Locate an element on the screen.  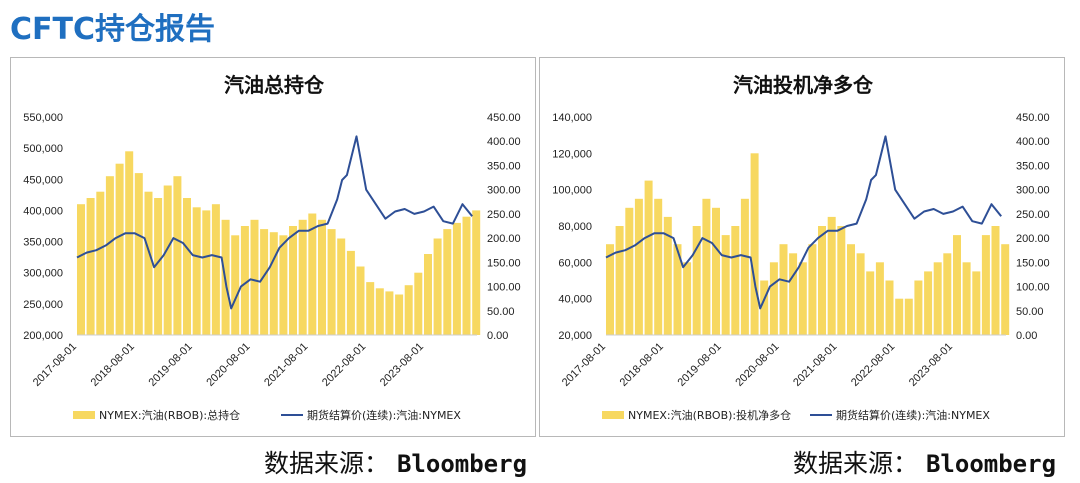
y-left-tick-label: 100,000 is located at coordinates (572, 191).